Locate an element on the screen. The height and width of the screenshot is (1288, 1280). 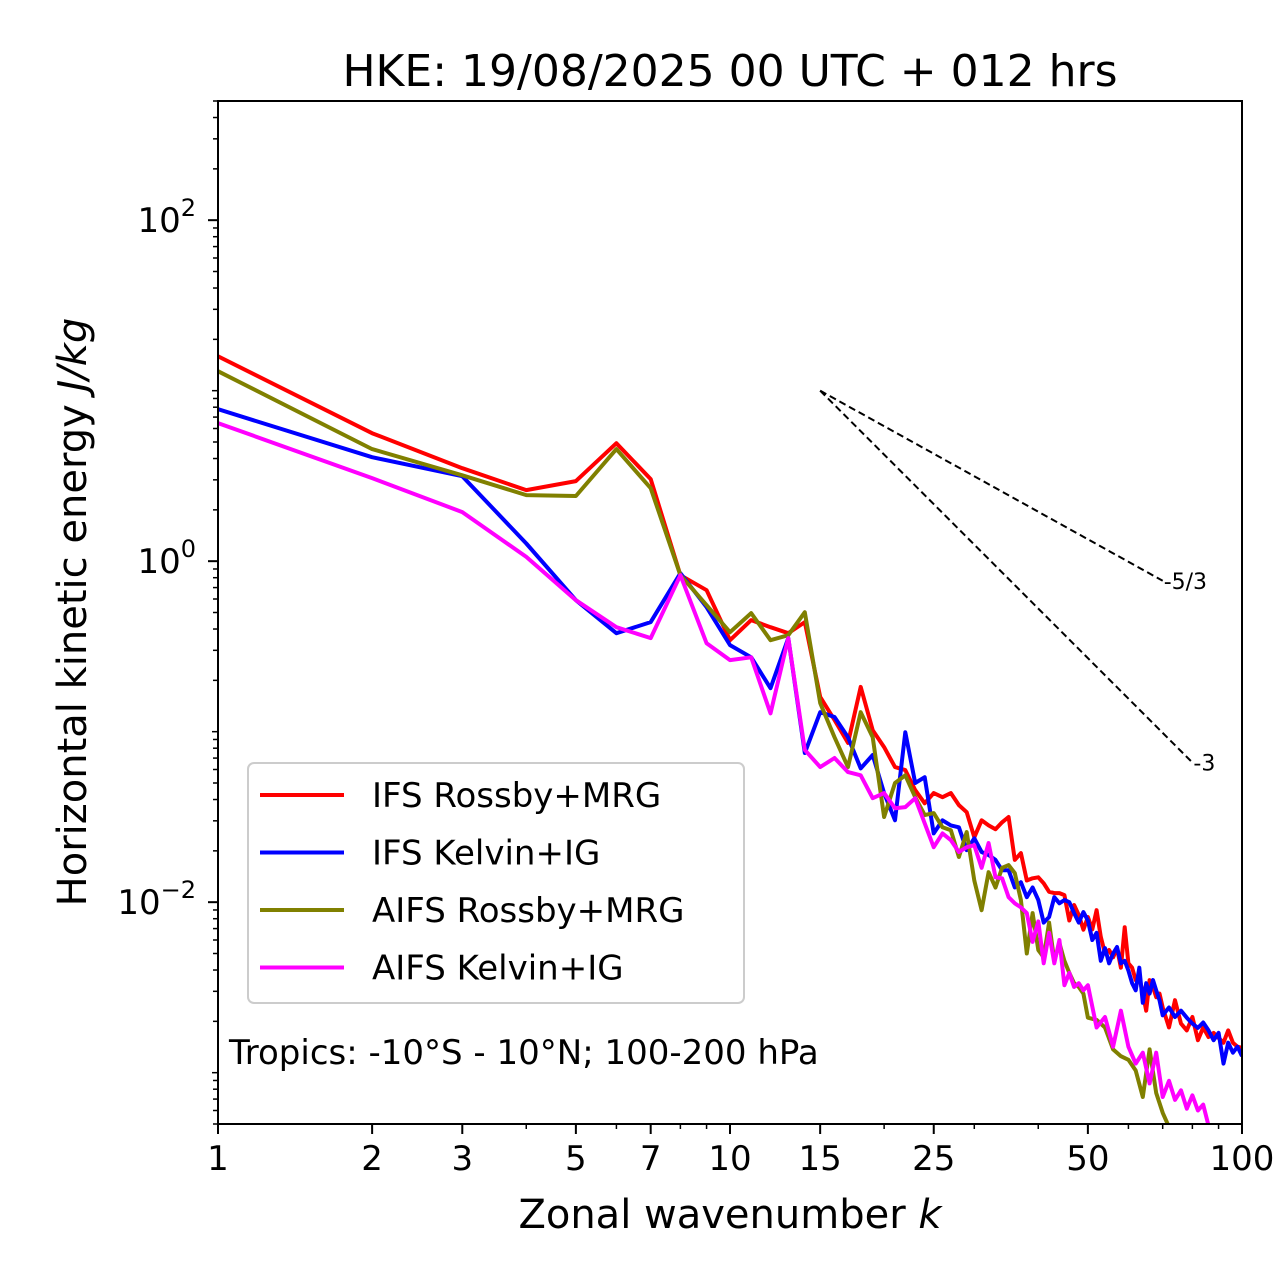
y-tick-label: 10⁻² is located at coordinates (156, 899).